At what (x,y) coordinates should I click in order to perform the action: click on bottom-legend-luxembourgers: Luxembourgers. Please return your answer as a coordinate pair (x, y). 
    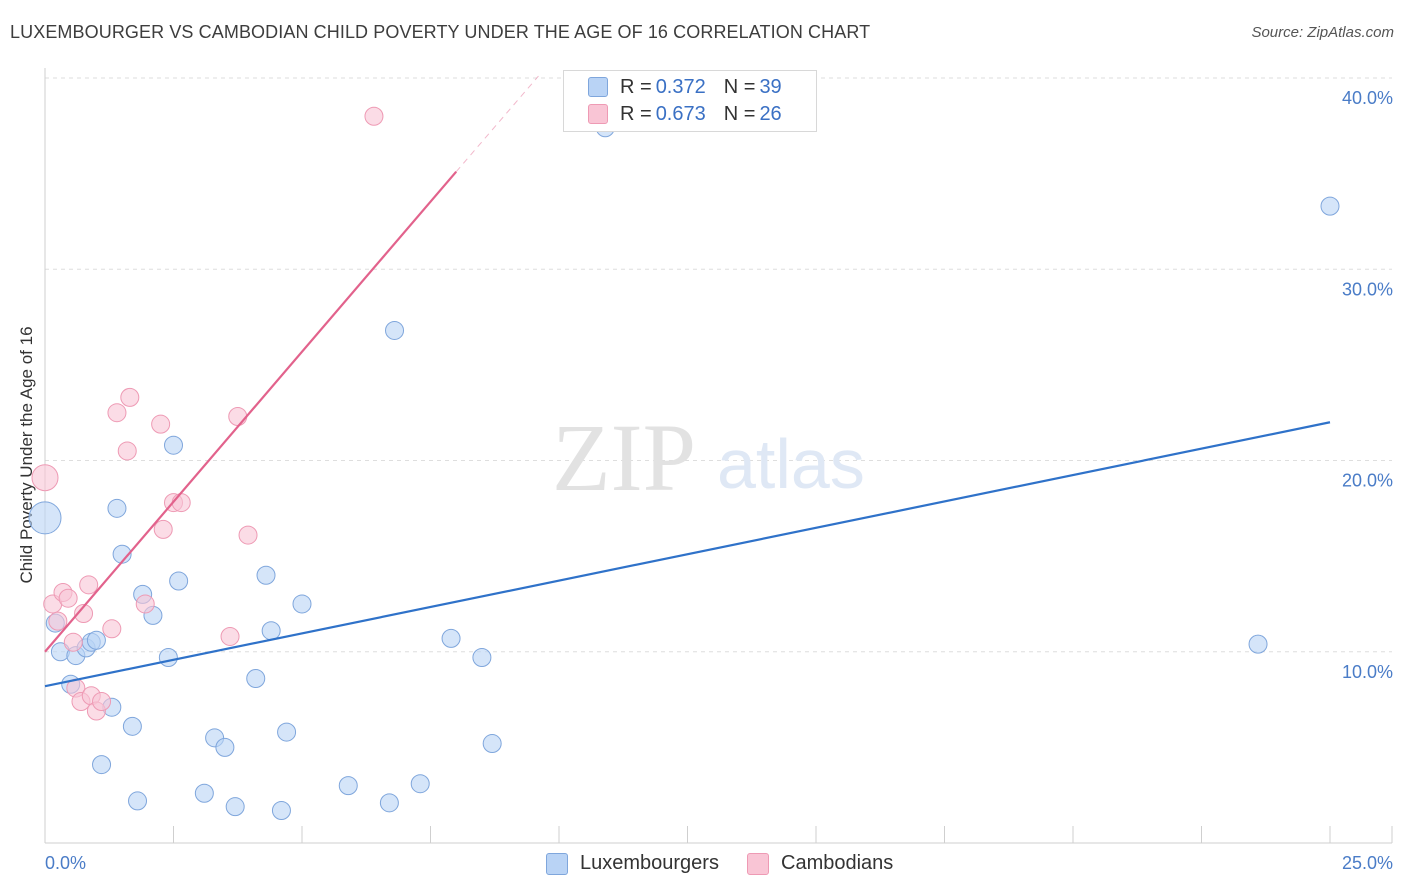
    Looking at the image, I should click on (632, 863).